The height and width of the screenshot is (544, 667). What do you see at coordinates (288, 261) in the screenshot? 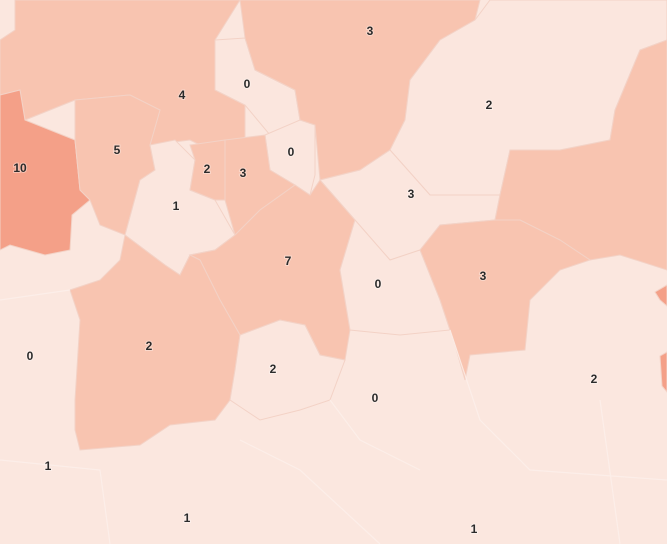
I see `region-label: 7` at bounding box center [288, 261].